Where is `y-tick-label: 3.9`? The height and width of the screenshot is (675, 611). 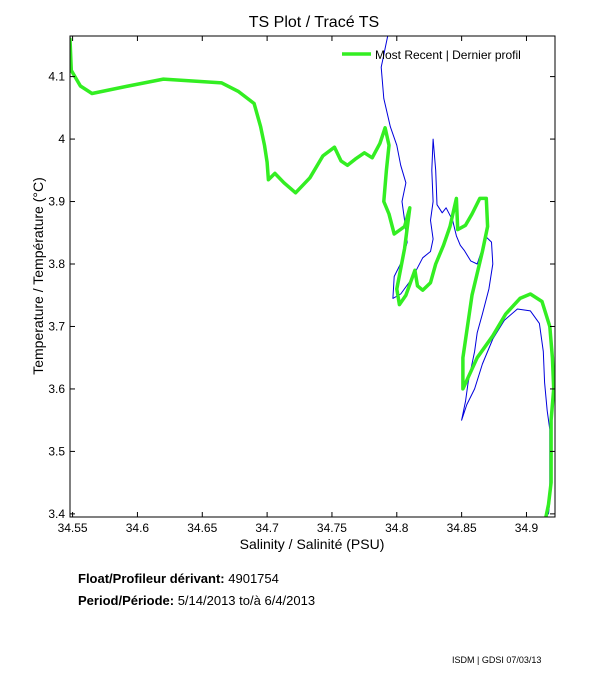 y-tick-label: 3.9 is located at coordinates (56, 202).